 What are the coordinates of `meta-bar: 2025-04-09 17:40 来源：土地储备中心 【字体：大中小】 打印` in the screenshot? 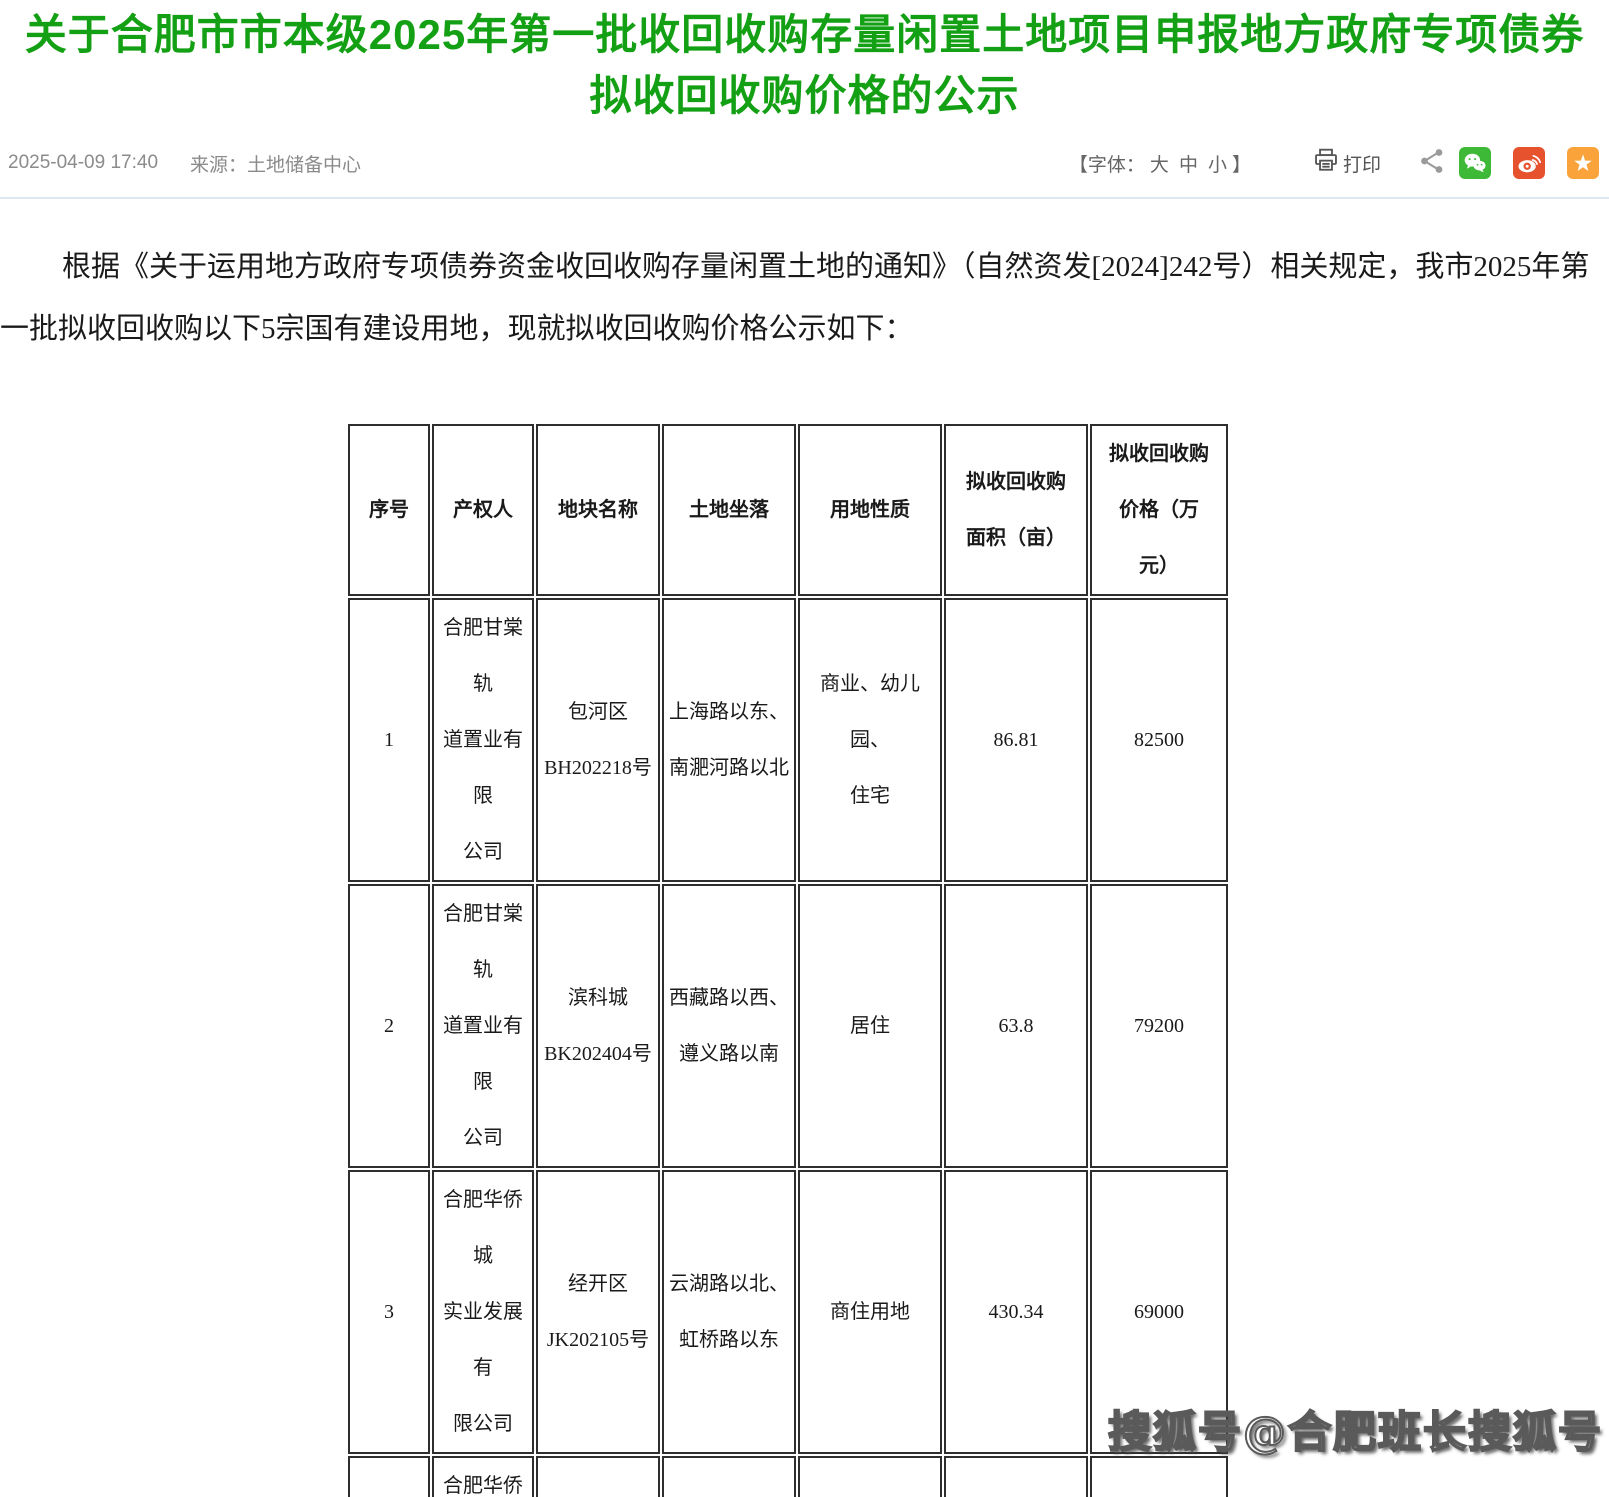 It's located at (803, 163).